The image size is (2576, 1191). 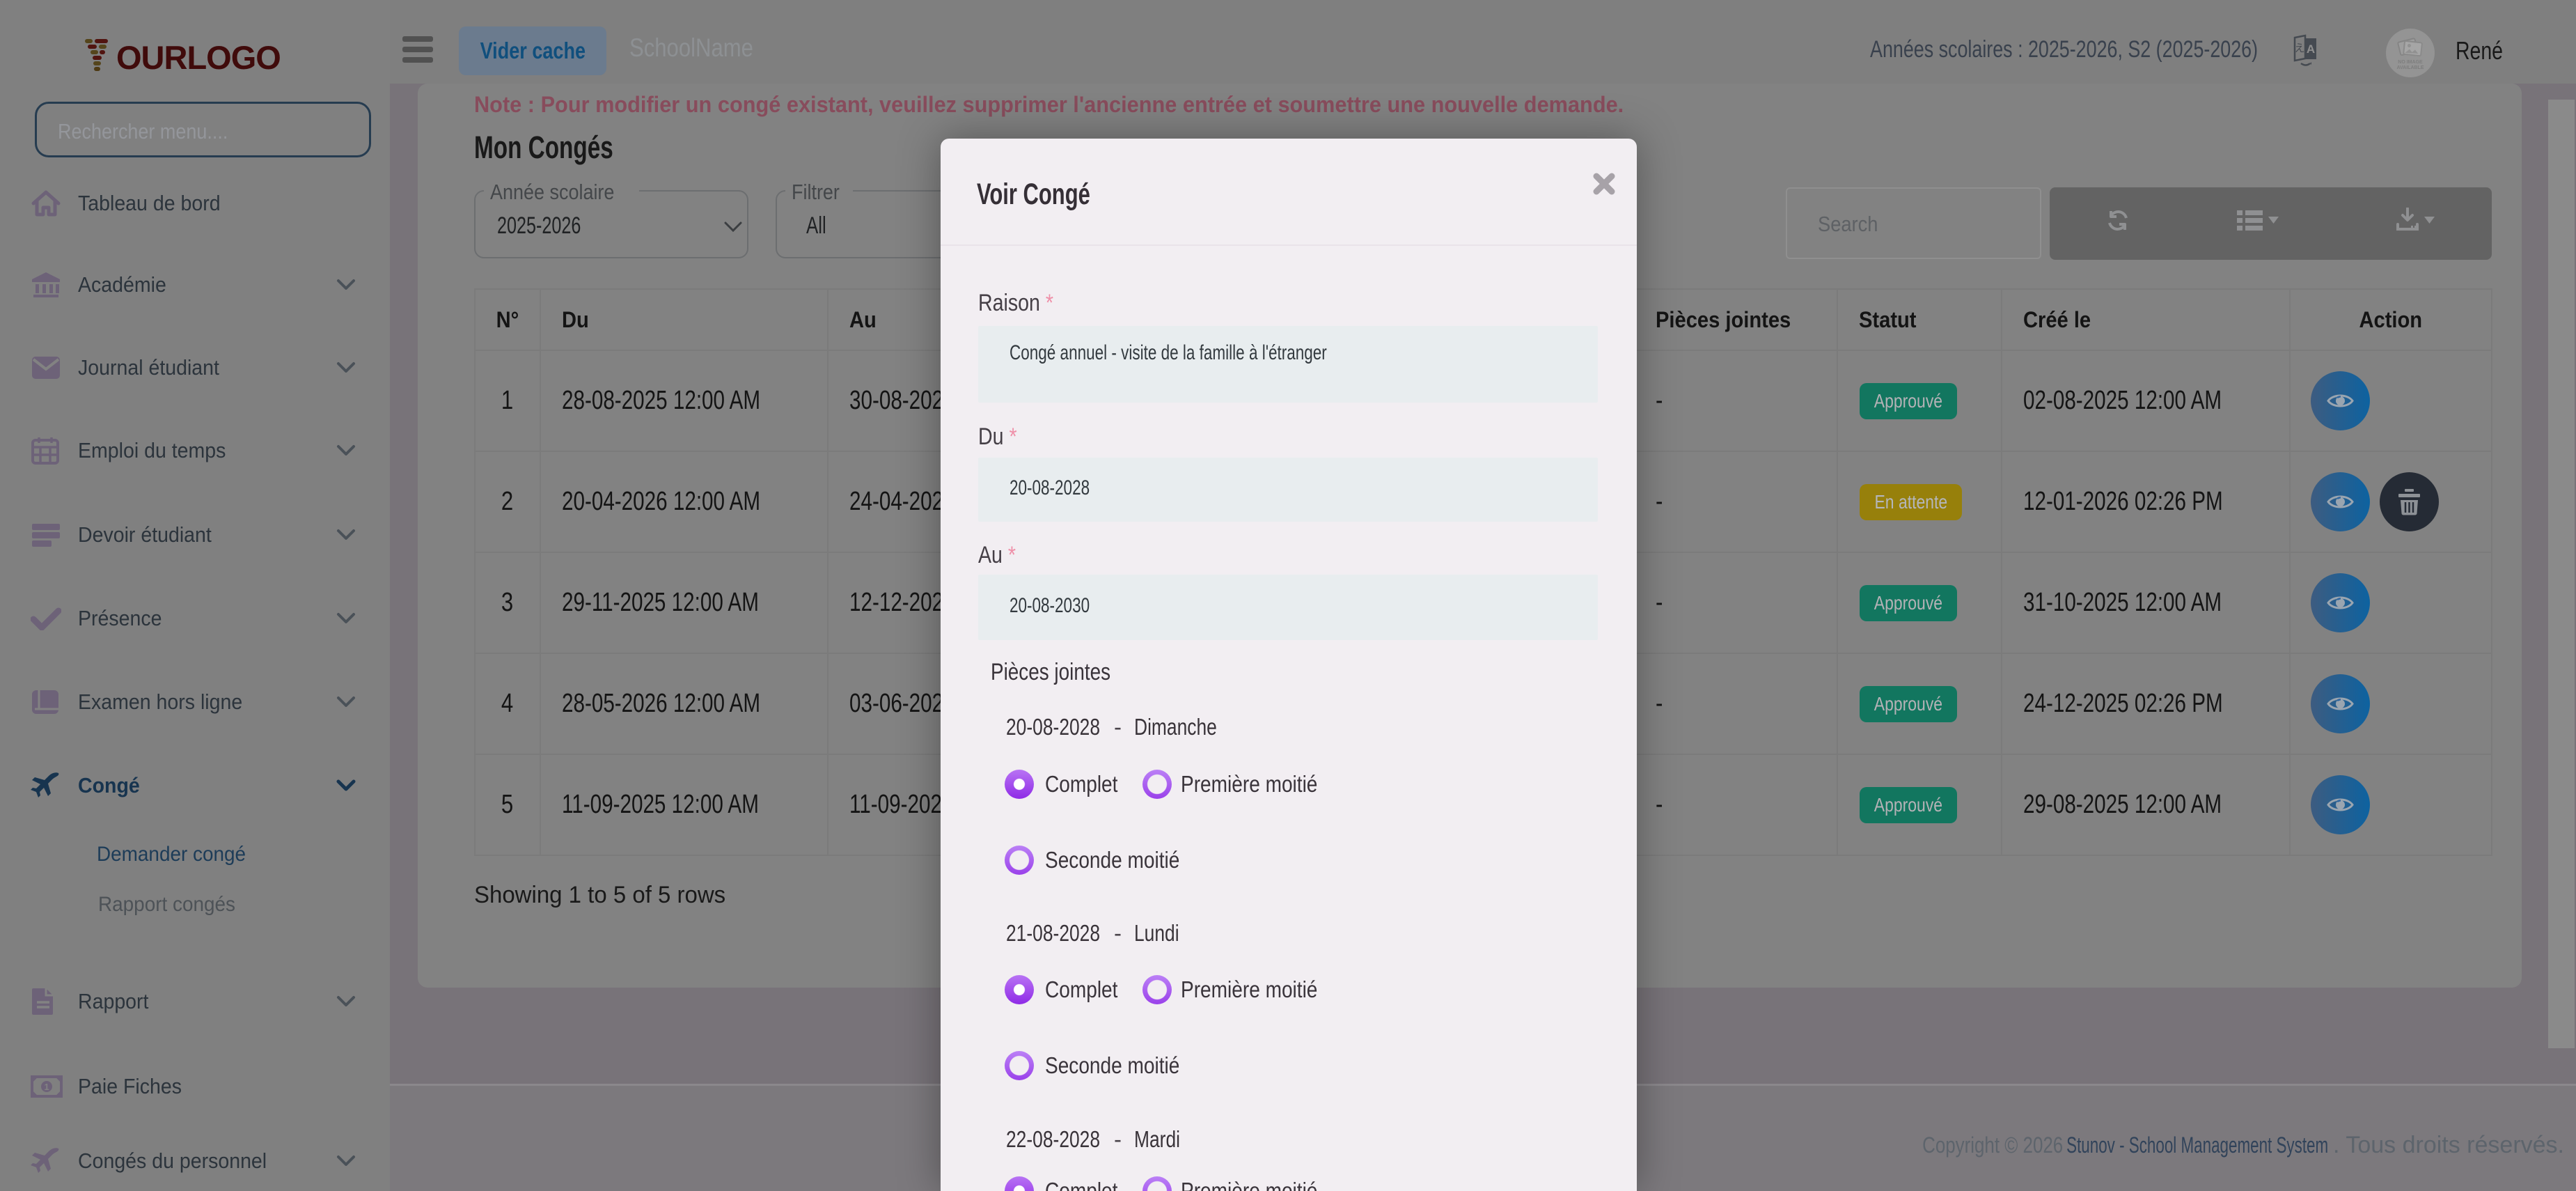 What do you see at coordinates (2299, 48) in the screenshot?
I see `svg-text: え` at bounding box center [2299, 48].